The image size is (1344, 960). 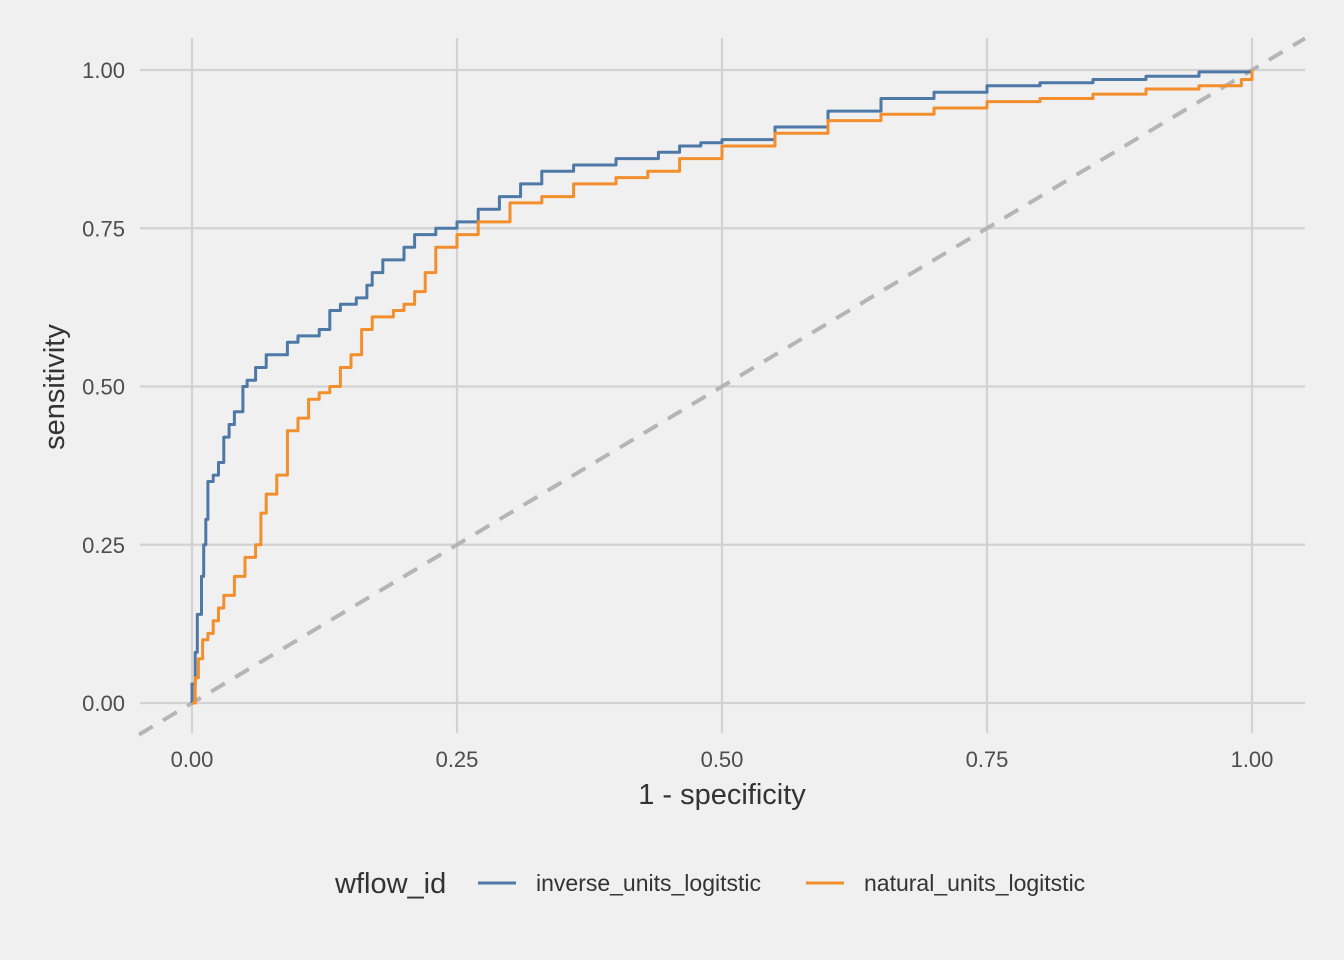 I want to click on x-axis-tick-labels: 0.00 0.25 0.50 0.75 1.00, so click(x=722, y=759).